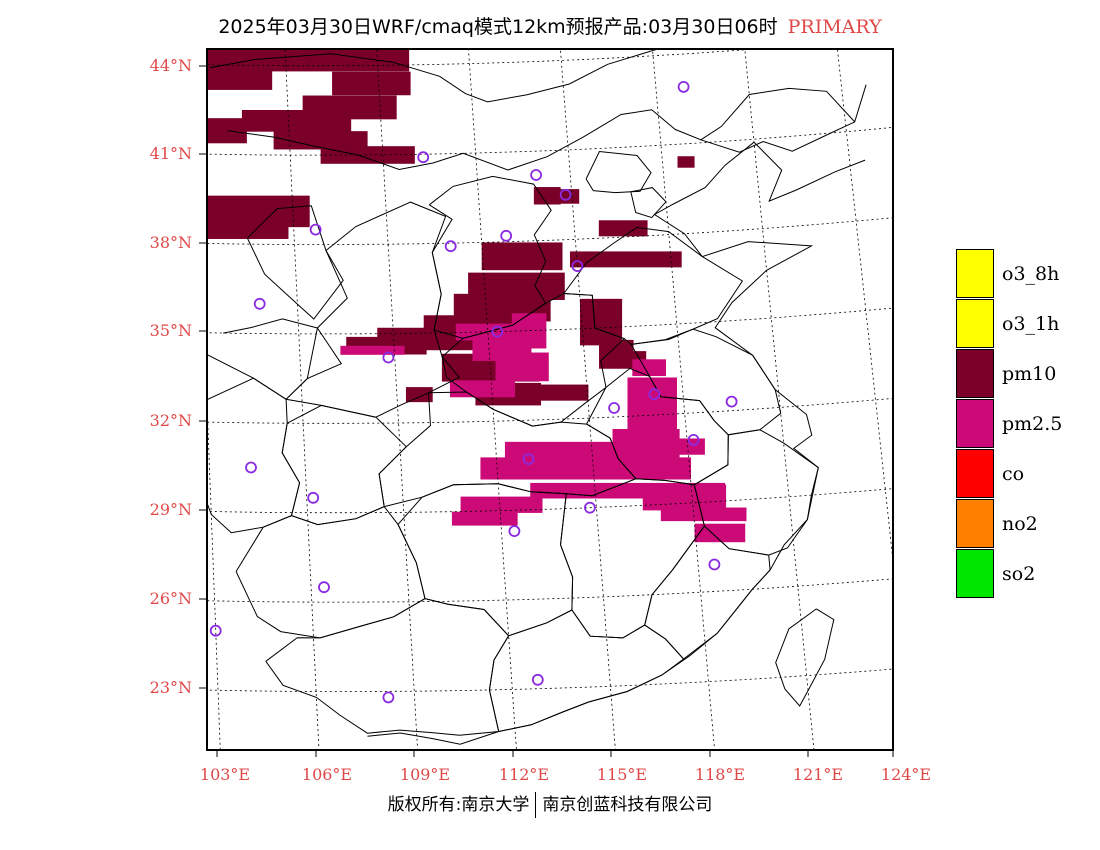  Describe the element at coordinates (170, 153) in the screenshot. I see `lat-label: 41°N` at that location.